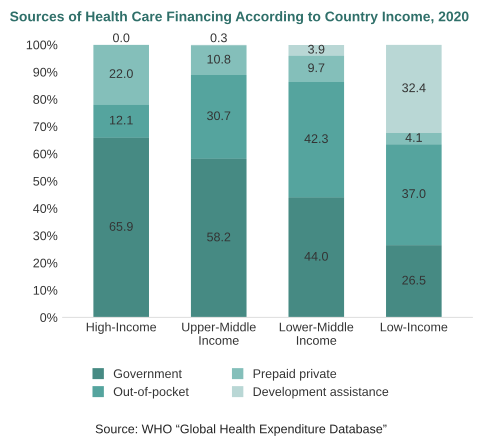  Describe the element at coordinates (46, 290) in the screenshot. I see `y-tick-label: 10%` at that location.